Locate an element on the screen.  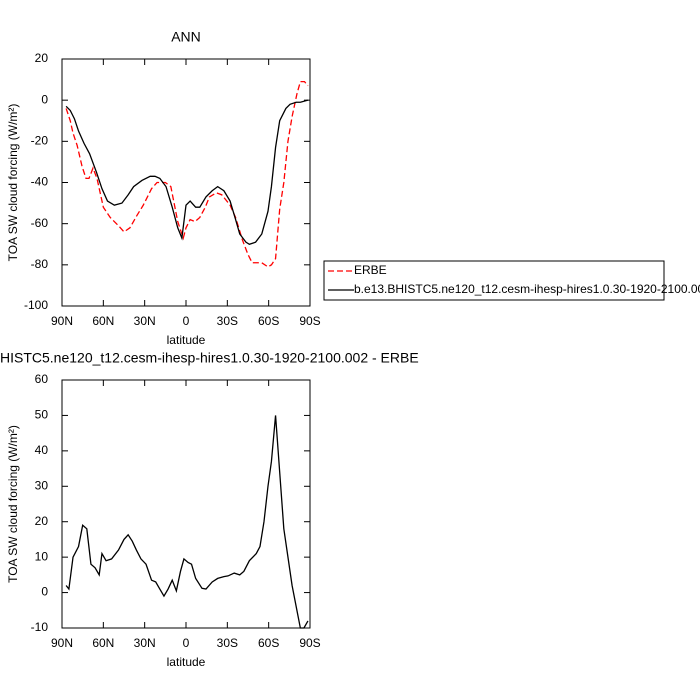
y-tick-label: 40 is located at coordinates (42, 450).